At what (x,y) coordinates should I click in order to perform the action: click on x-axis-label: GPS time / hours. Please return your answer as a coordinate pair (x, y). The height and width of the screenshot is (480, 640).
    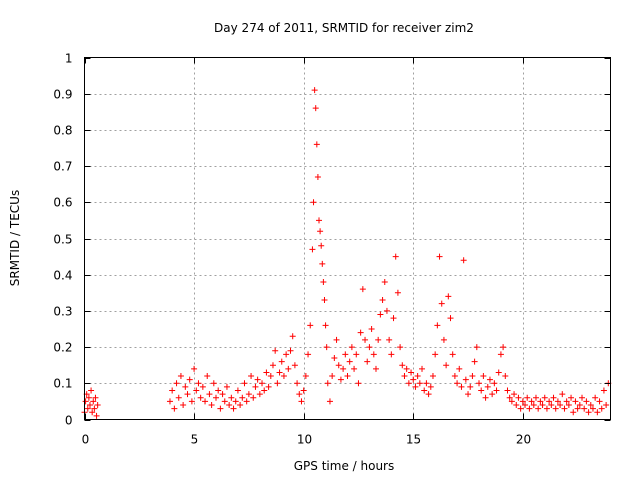
    Looking at the image, I should click on (344, 466).